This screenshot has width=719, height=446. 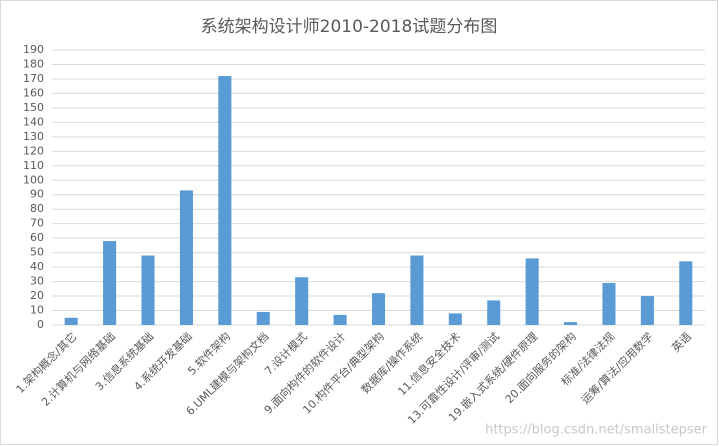 I want to click on y-tick-label: 170, so click(x=33, y=78).